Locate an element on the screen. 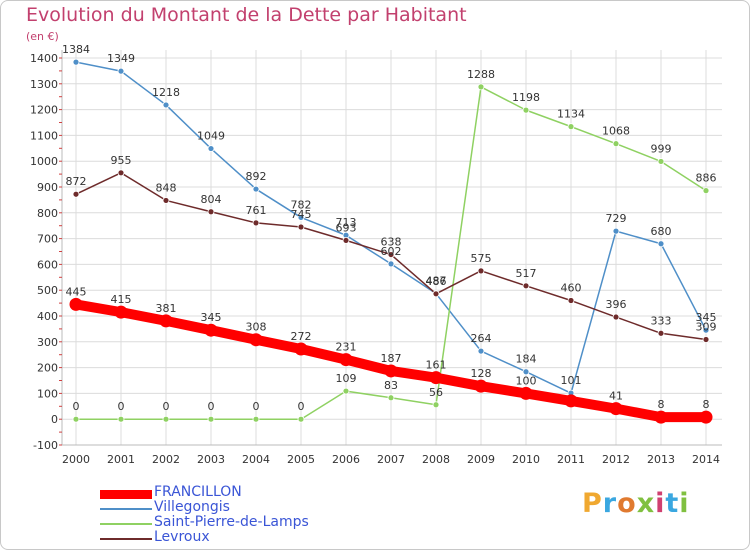  data-label: 101 is located at coordinates (571, 380).